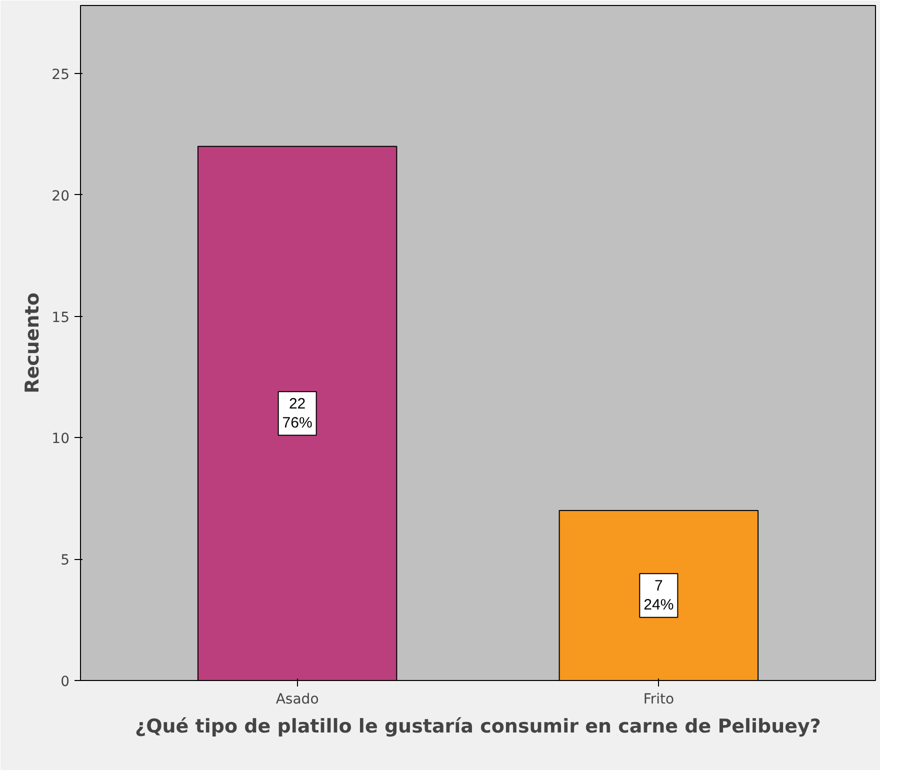 The width and height of the screenshot is (899, 784). I want to click on y-tick-label: 5, so click(65, 560).